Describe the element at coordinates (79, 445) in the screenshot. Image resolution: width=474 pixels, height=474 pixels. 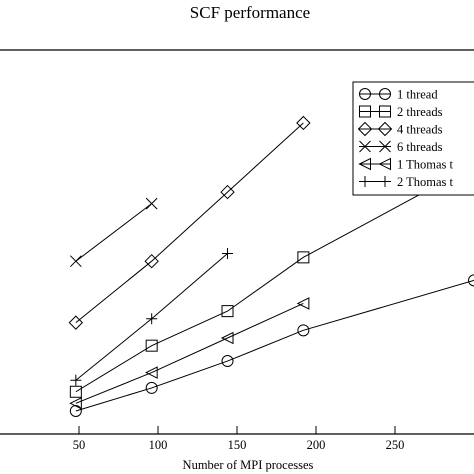
I see `x-tick-label: 50` at that location.